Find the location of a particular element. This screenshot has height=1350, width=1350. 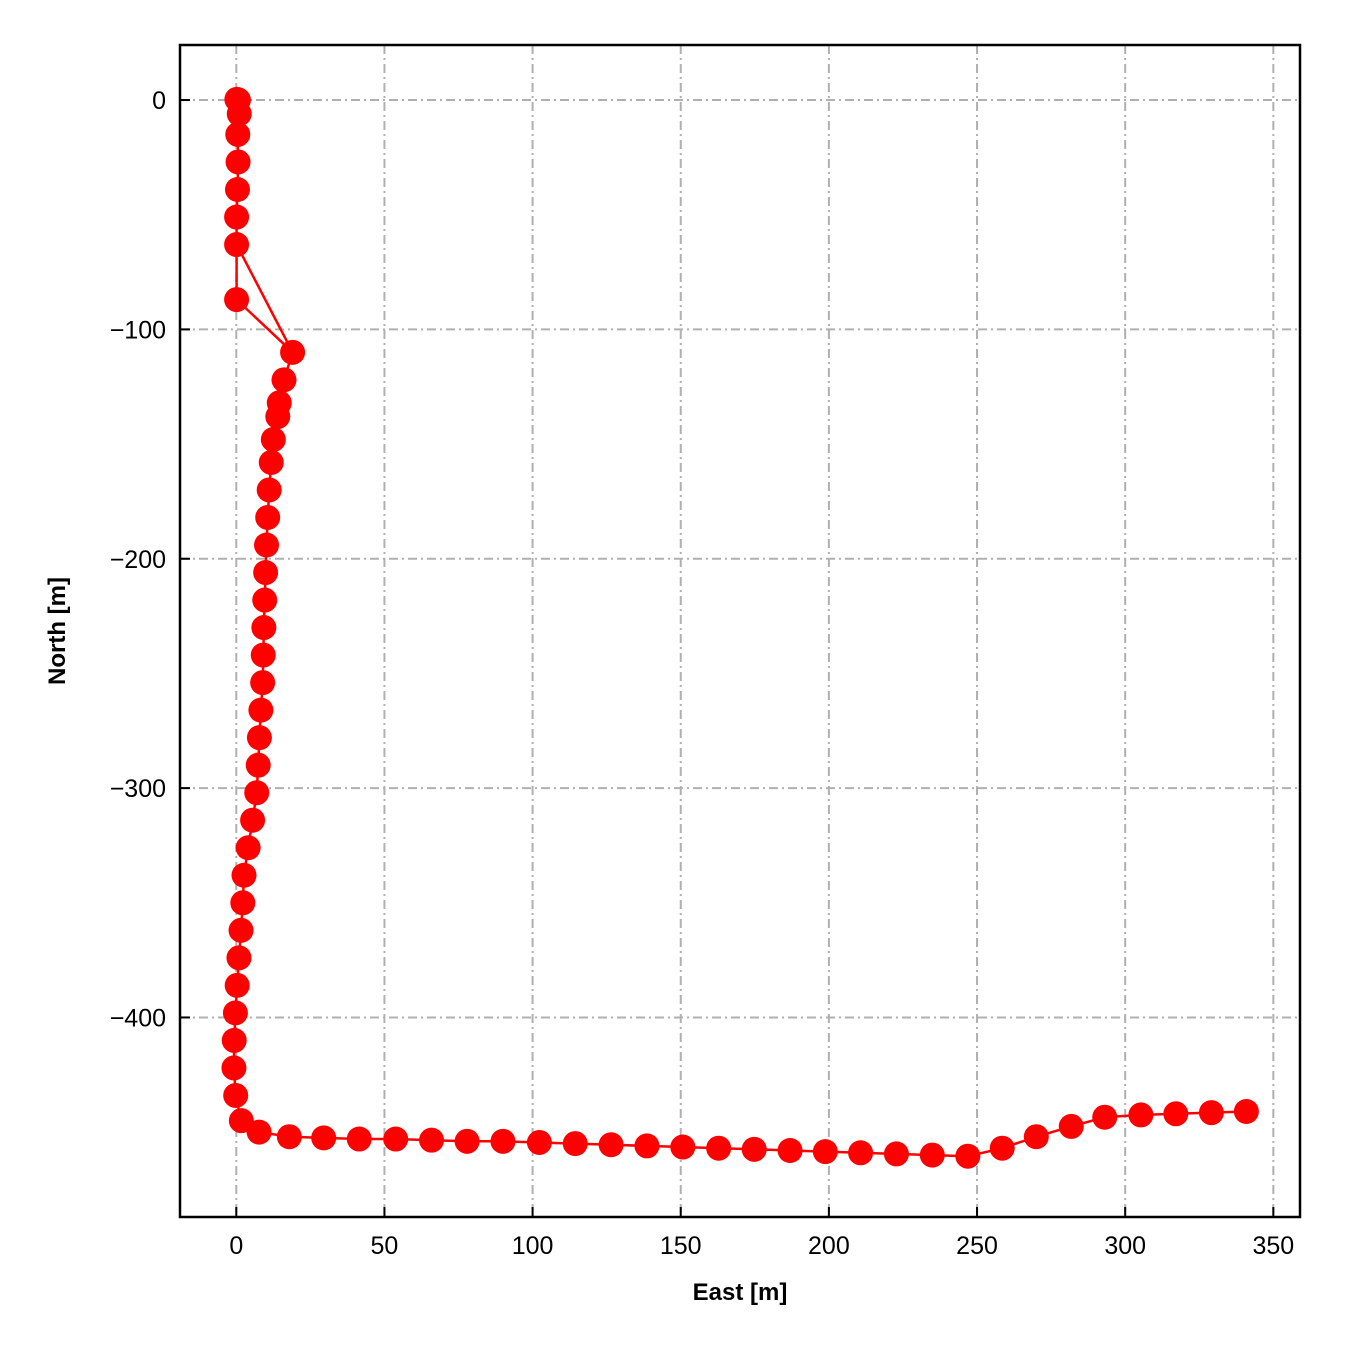

x-axis-title: East [m] is located at coordinates (740, 1292).